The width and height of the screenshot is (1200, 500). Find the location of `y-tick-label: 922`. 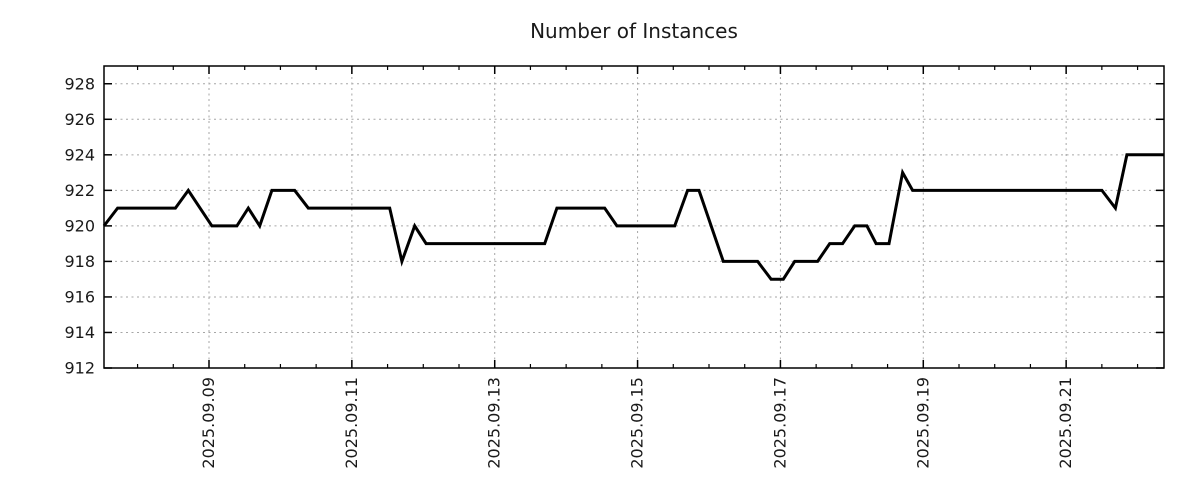

y-tick-label: 922 is located at coordinates (79, 190).